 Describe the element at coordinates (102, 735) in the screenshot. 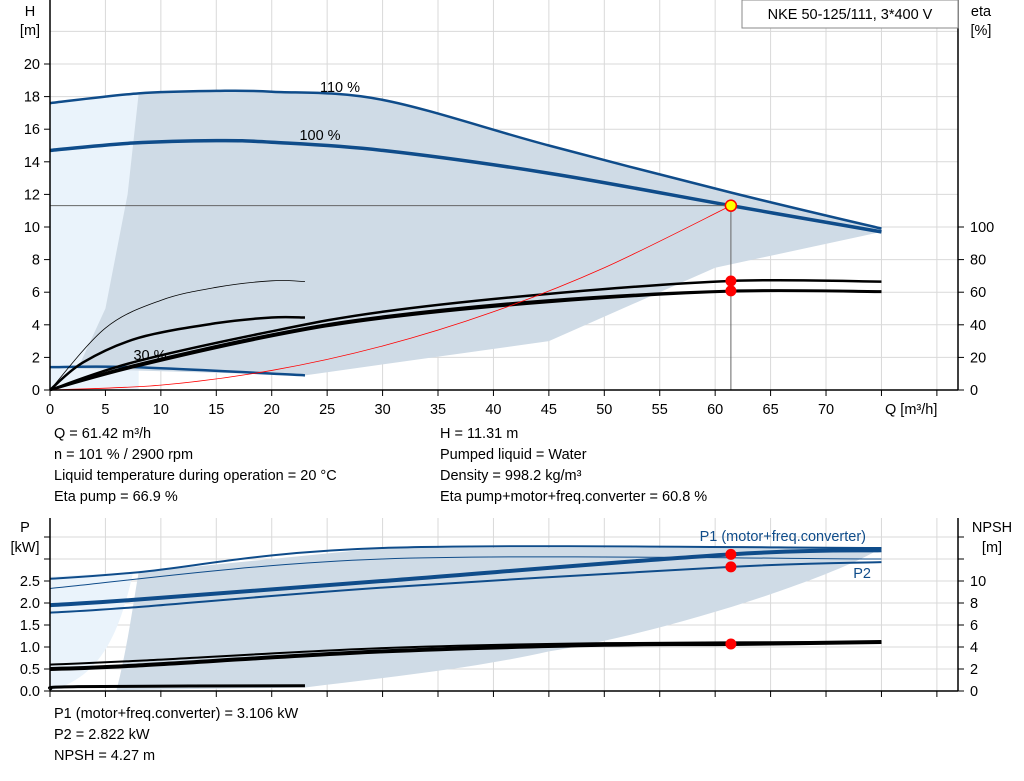

I see `p2-readout: P2 = 2.822 kW` at that location.